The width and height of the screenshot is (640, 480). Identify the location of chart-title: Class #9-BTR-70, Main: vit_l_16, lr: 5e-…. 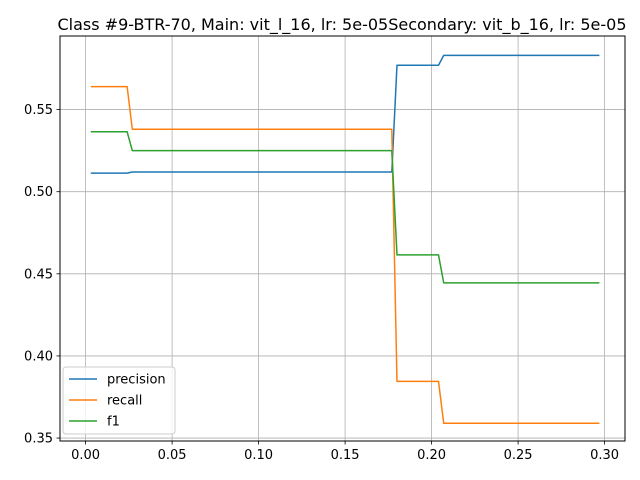
(342, 25).